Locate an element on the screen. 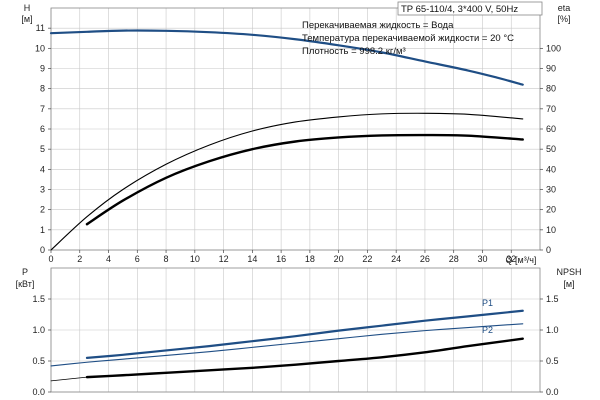 This screenshot has width=600, height=400. x-tick-label: 28 is located at coordinates (454, 259).